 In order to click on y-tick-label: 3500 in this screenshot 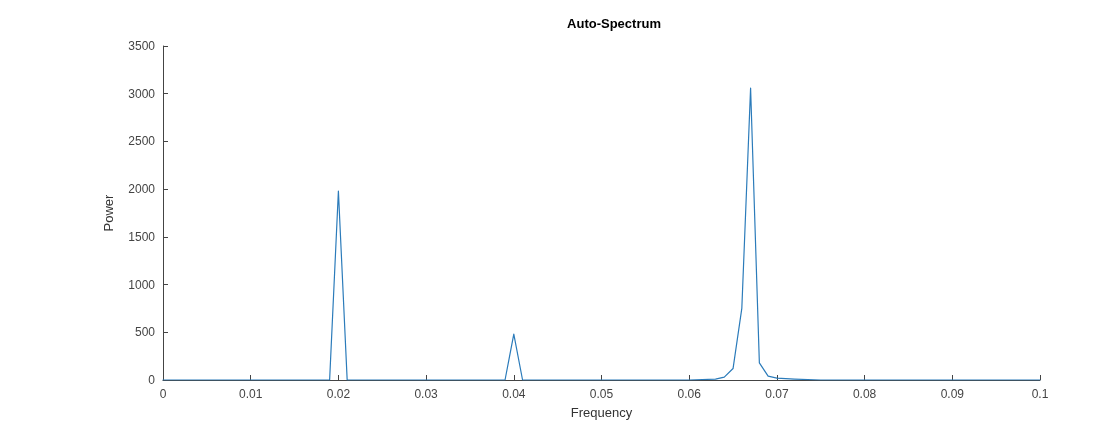, I will do `click(142, 46)`.